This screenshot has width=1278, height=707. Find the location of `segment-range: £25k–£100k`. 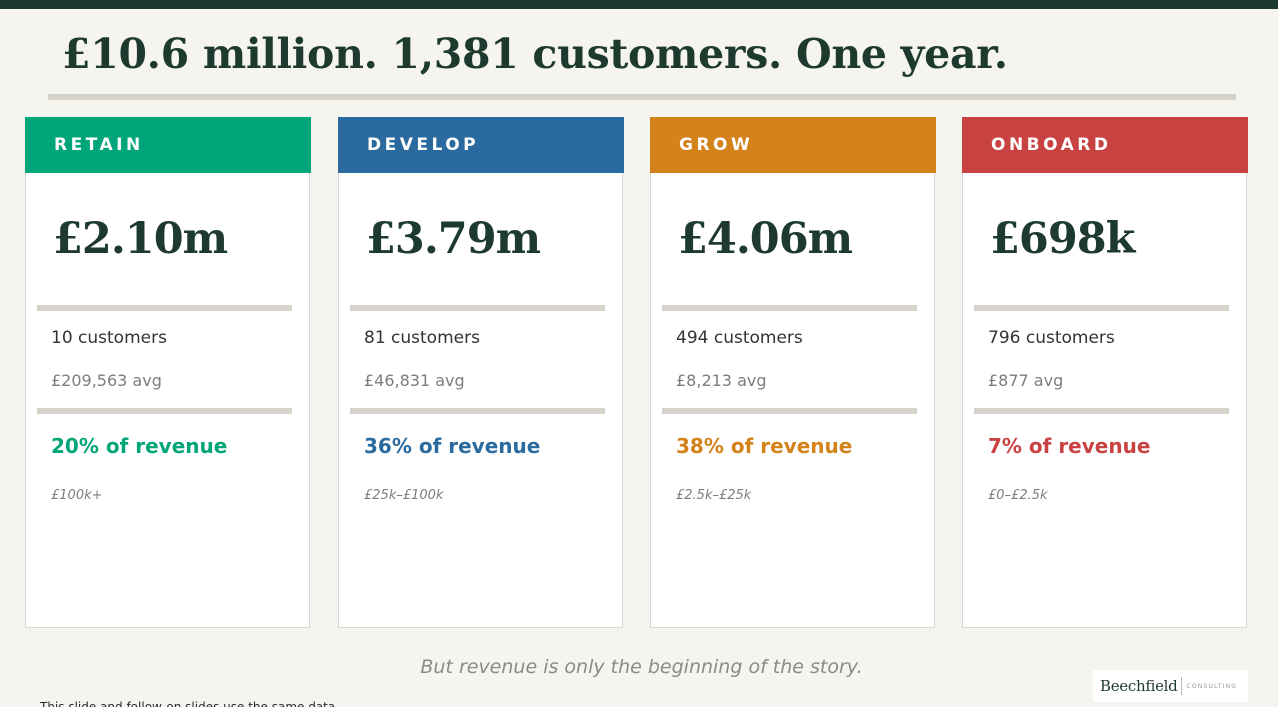

segment-range: £25k–£100k is located at coordinates (404, 495).